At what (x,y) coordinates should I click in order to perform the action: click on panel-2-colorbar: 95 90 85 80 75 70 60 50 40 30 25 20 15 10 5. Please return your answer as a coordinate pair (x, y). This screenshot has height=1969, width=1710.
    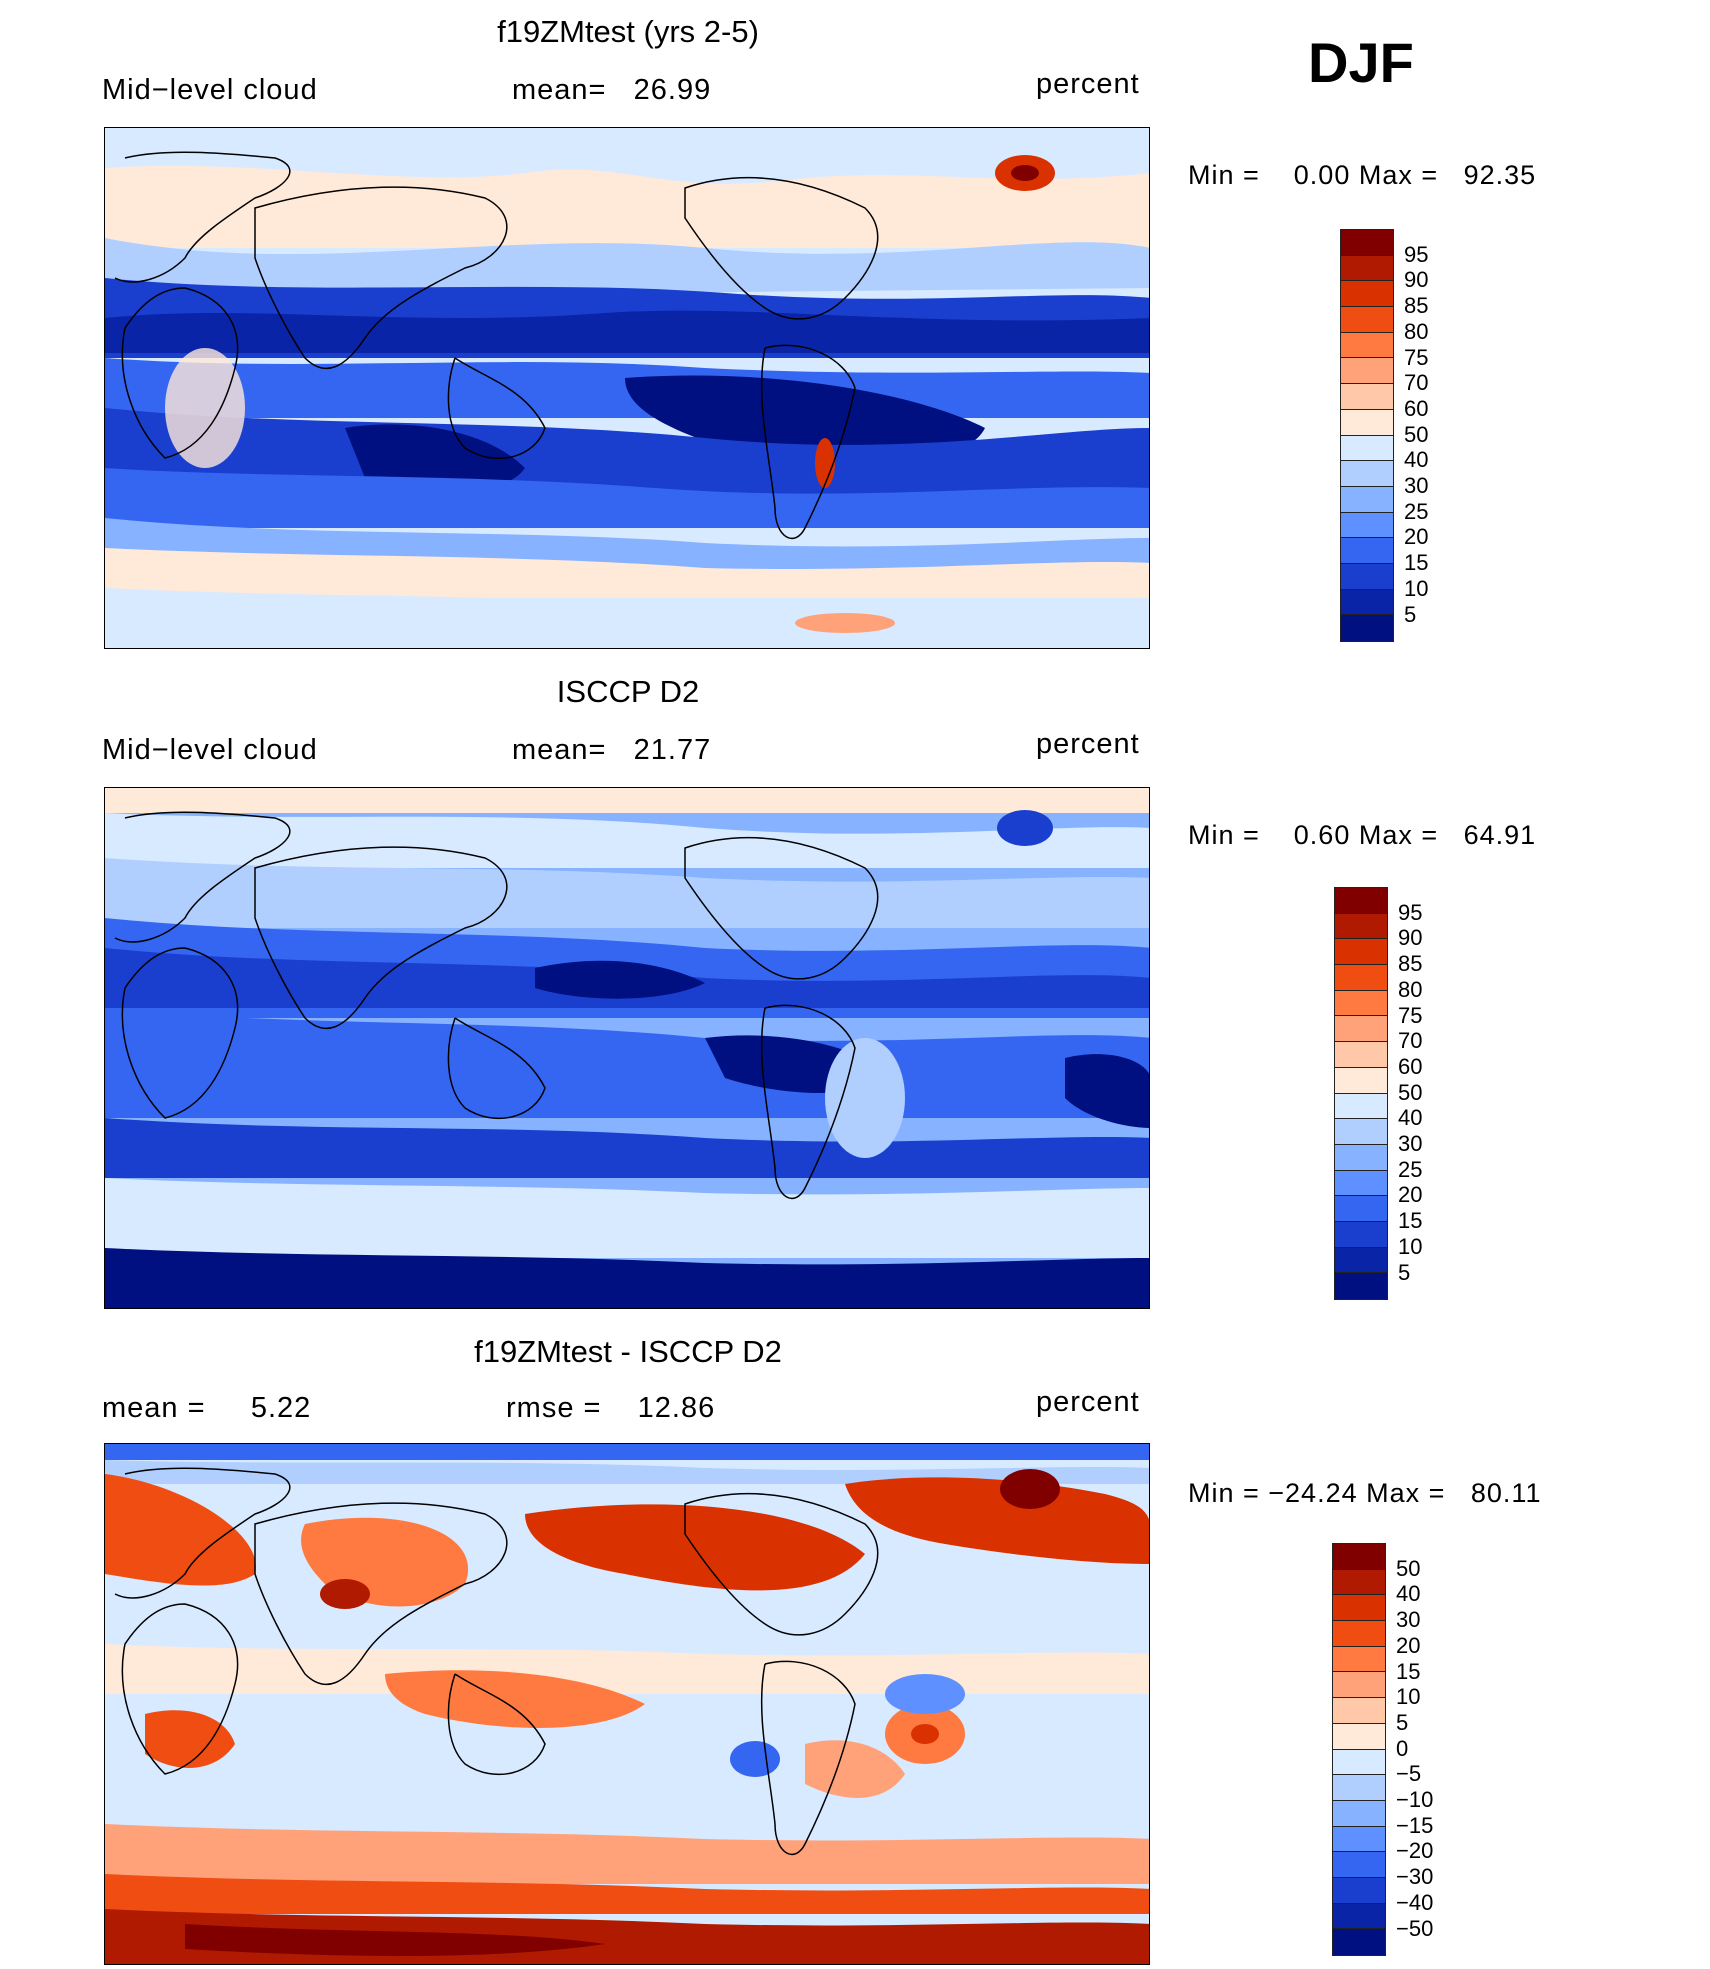
    Looking at the image, I should click on (1378, 1093).